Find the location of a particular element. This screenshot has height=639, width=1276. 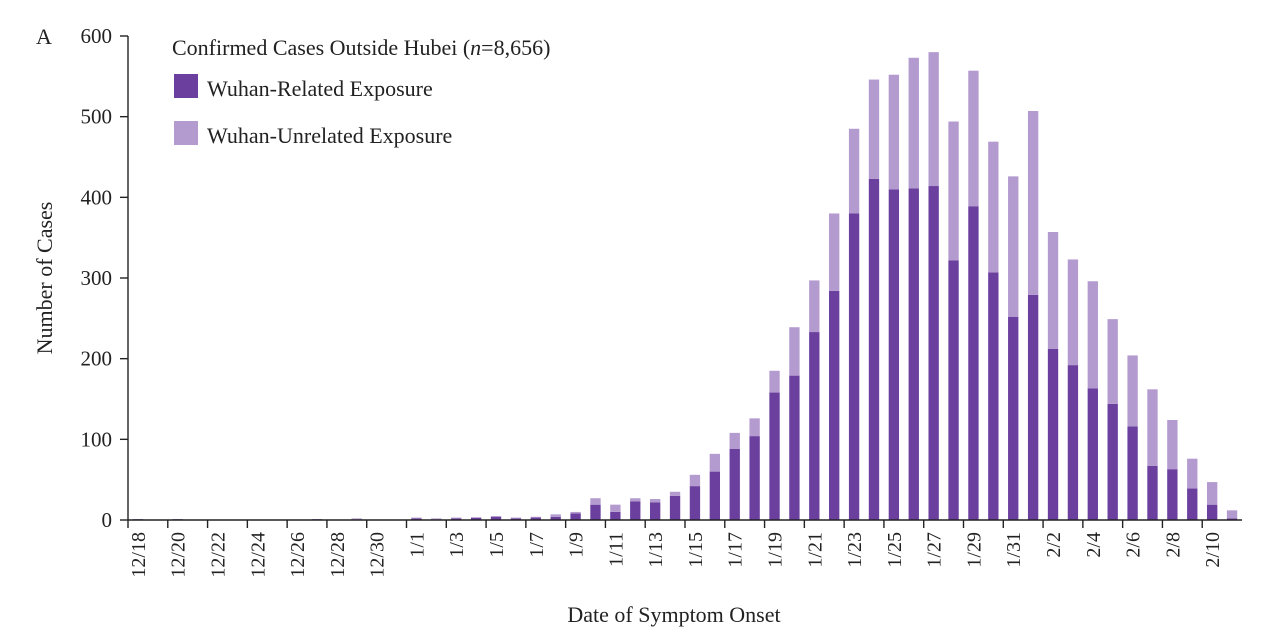

x-tick-label: 12/18 is located at coordinates (139, 555).